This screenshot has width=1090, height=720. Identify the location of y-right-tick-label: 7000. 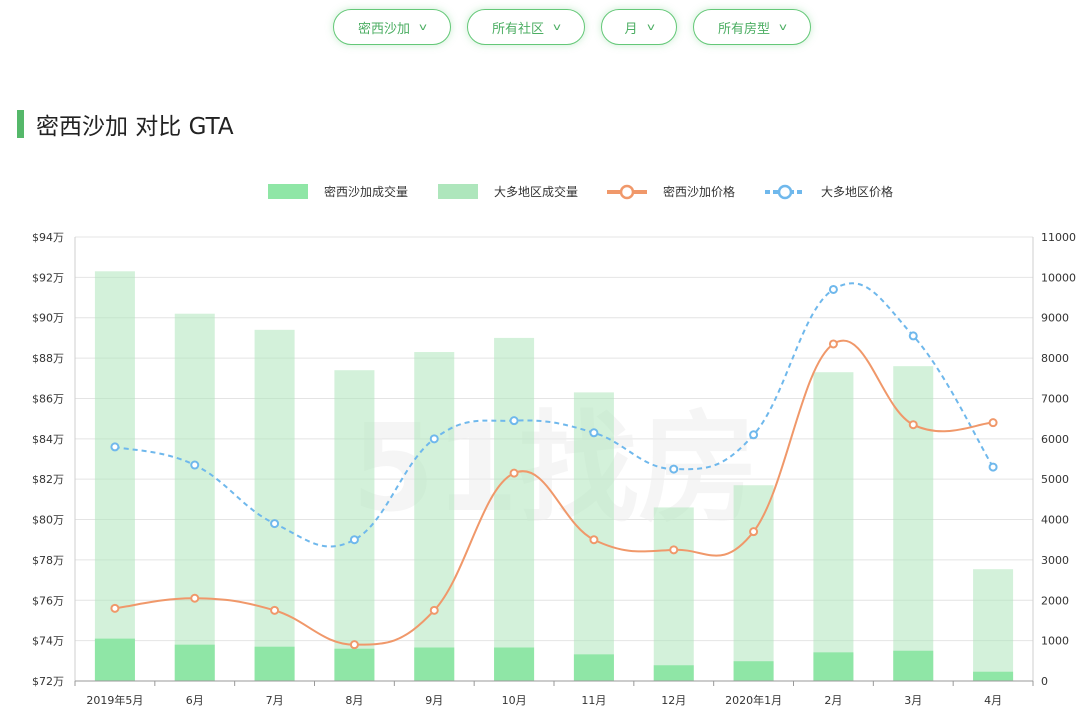
(1055, 398).